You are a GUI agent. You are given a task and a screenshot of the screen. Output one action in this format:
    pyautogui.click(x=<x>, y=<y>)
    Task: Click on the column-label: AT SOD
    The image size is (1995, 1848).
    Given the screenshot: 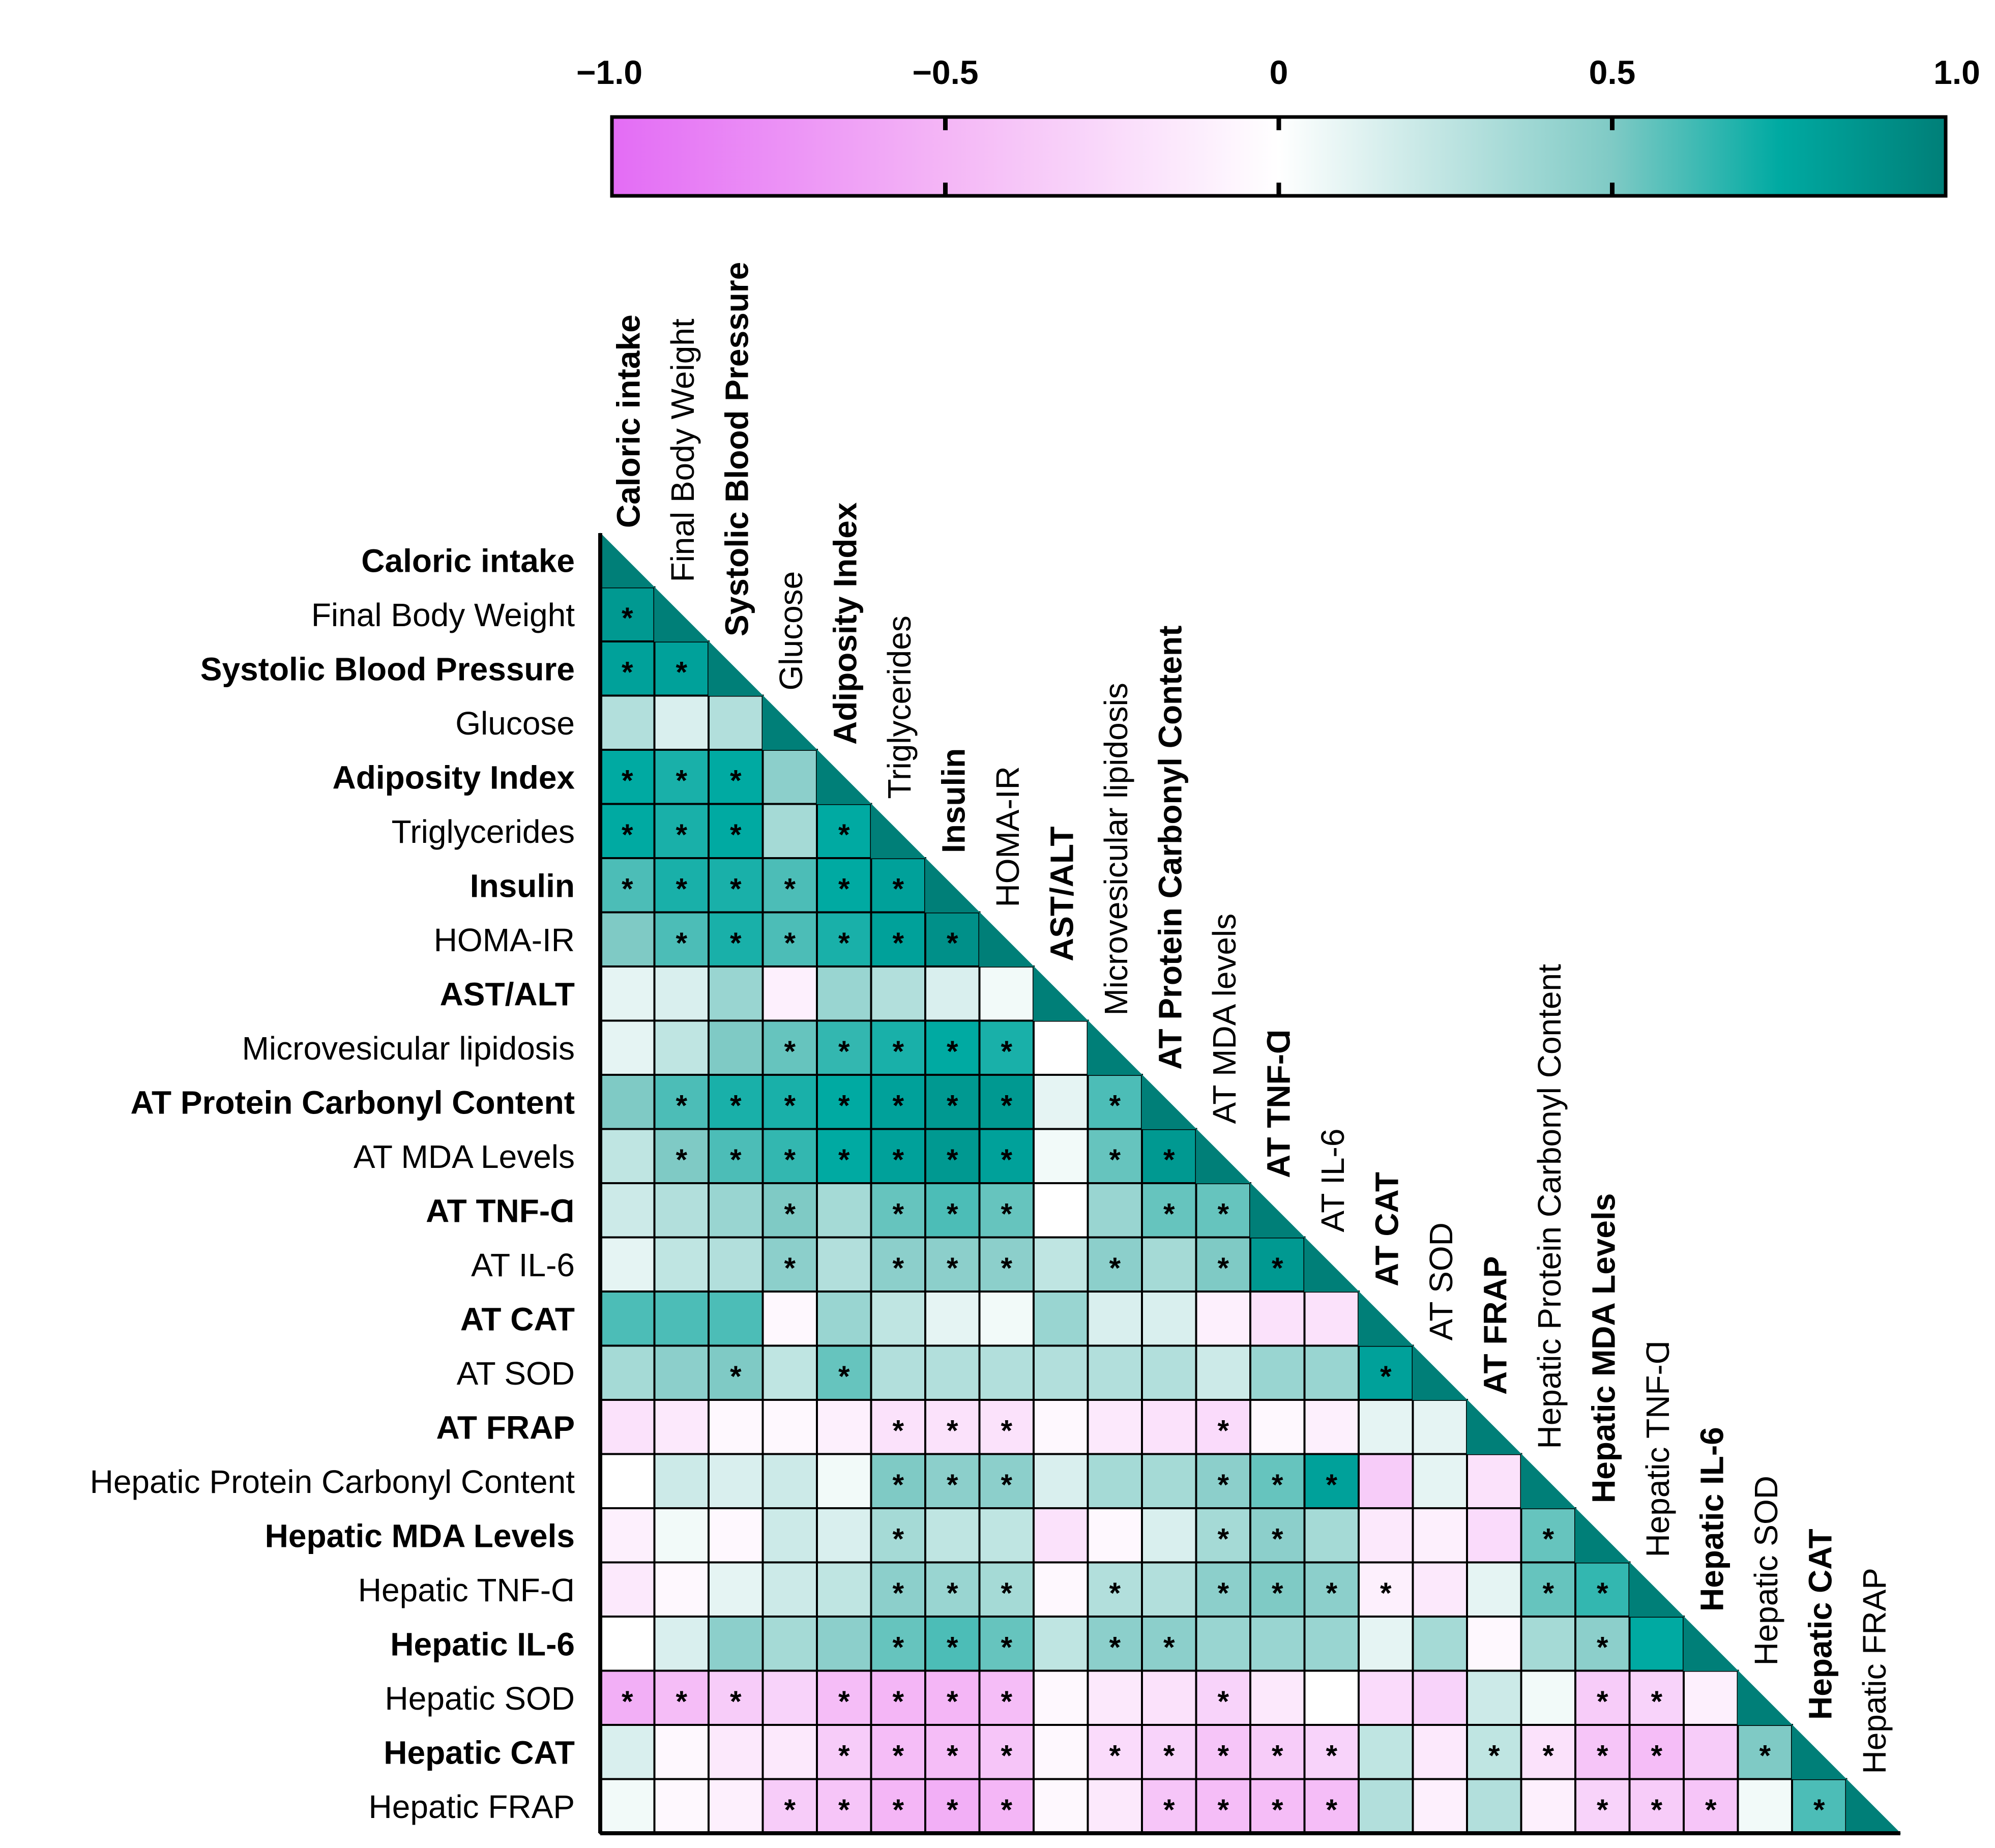 What is the action you would take?
    pyautogui.click(x=1441, y=1281)
    